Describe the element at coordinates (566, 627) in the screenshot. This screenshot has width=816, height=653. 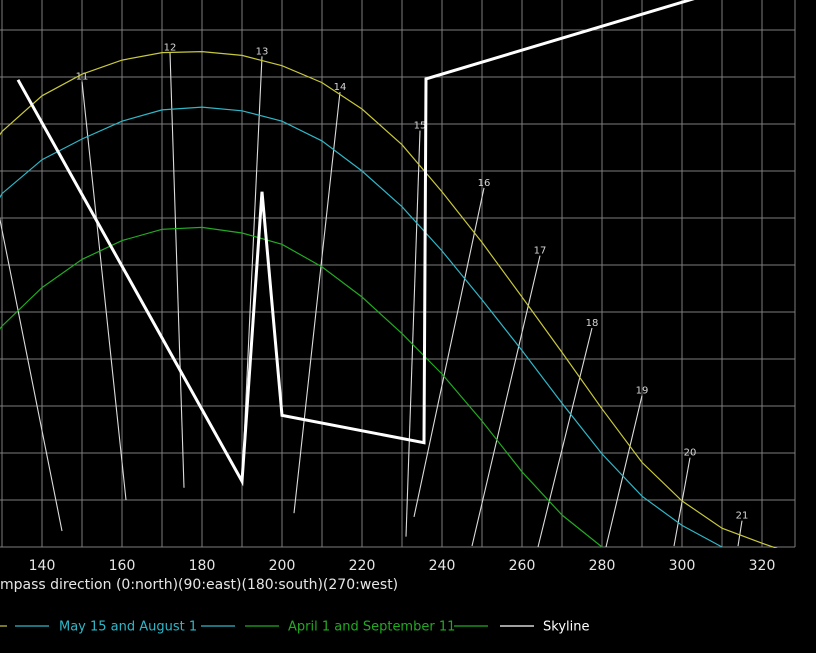
I see `legend-label-3: Skyline` at that location.